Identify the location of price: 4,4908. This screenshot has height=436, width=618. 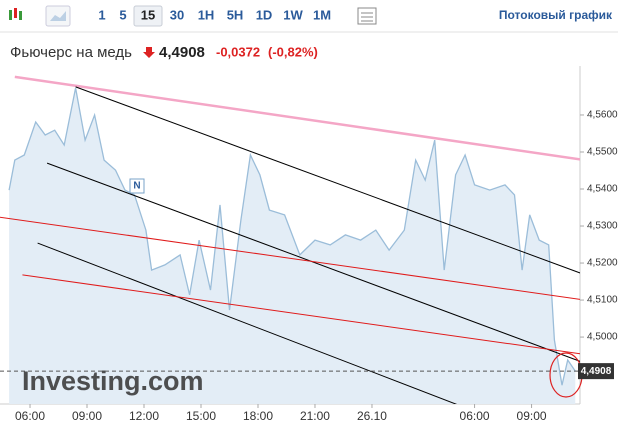
(182, 52).